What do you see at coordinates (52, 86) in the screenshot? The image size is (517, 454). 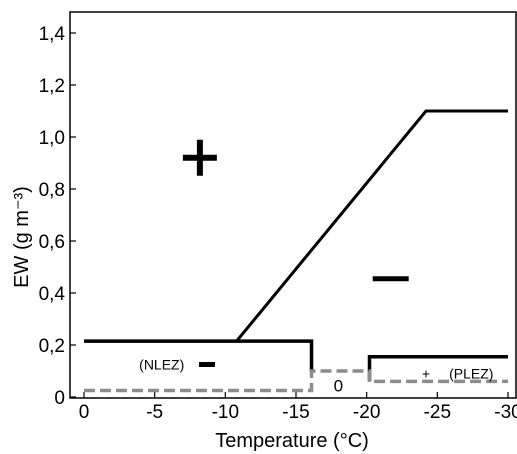 I see `y-tick-label: 1,2` at bounding box center [52, 86].